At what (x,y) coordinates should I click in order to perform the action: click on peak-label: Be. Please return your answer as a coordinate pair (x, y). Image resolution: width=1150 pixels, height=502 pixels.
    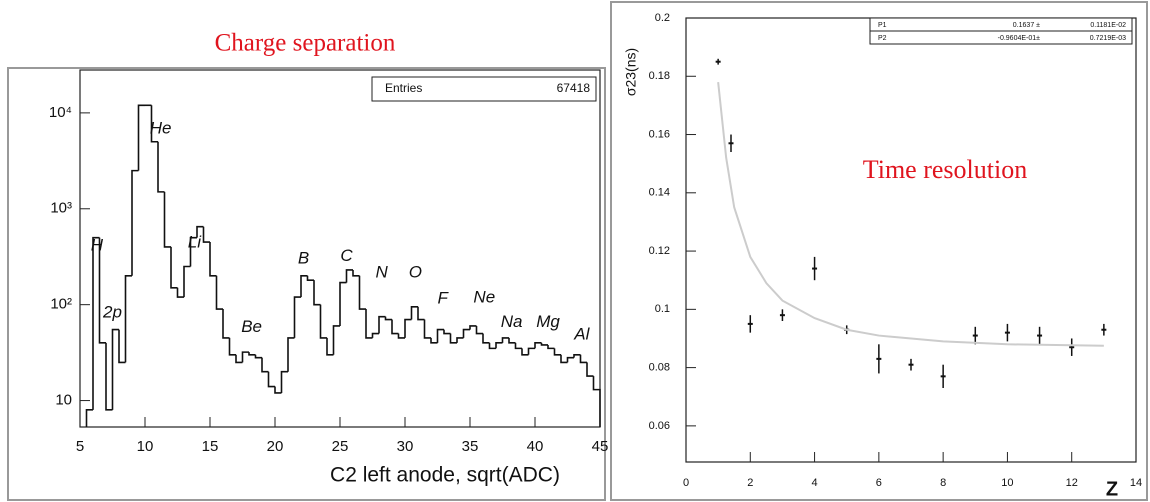
    Looking at the image, I should click on (251, 326).